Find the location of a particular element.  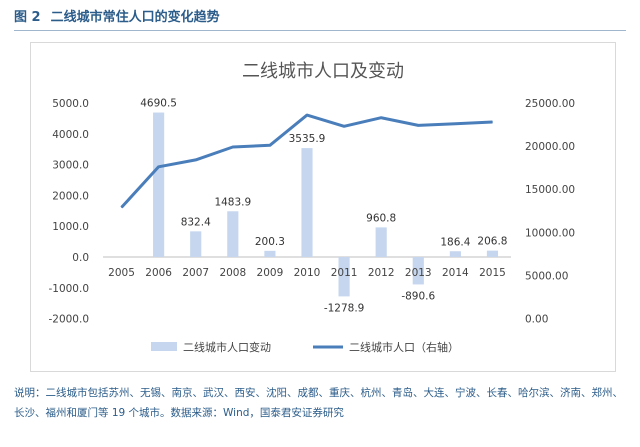

y-left-tick-label: -1000.0 is located at coordinates (68, 289).